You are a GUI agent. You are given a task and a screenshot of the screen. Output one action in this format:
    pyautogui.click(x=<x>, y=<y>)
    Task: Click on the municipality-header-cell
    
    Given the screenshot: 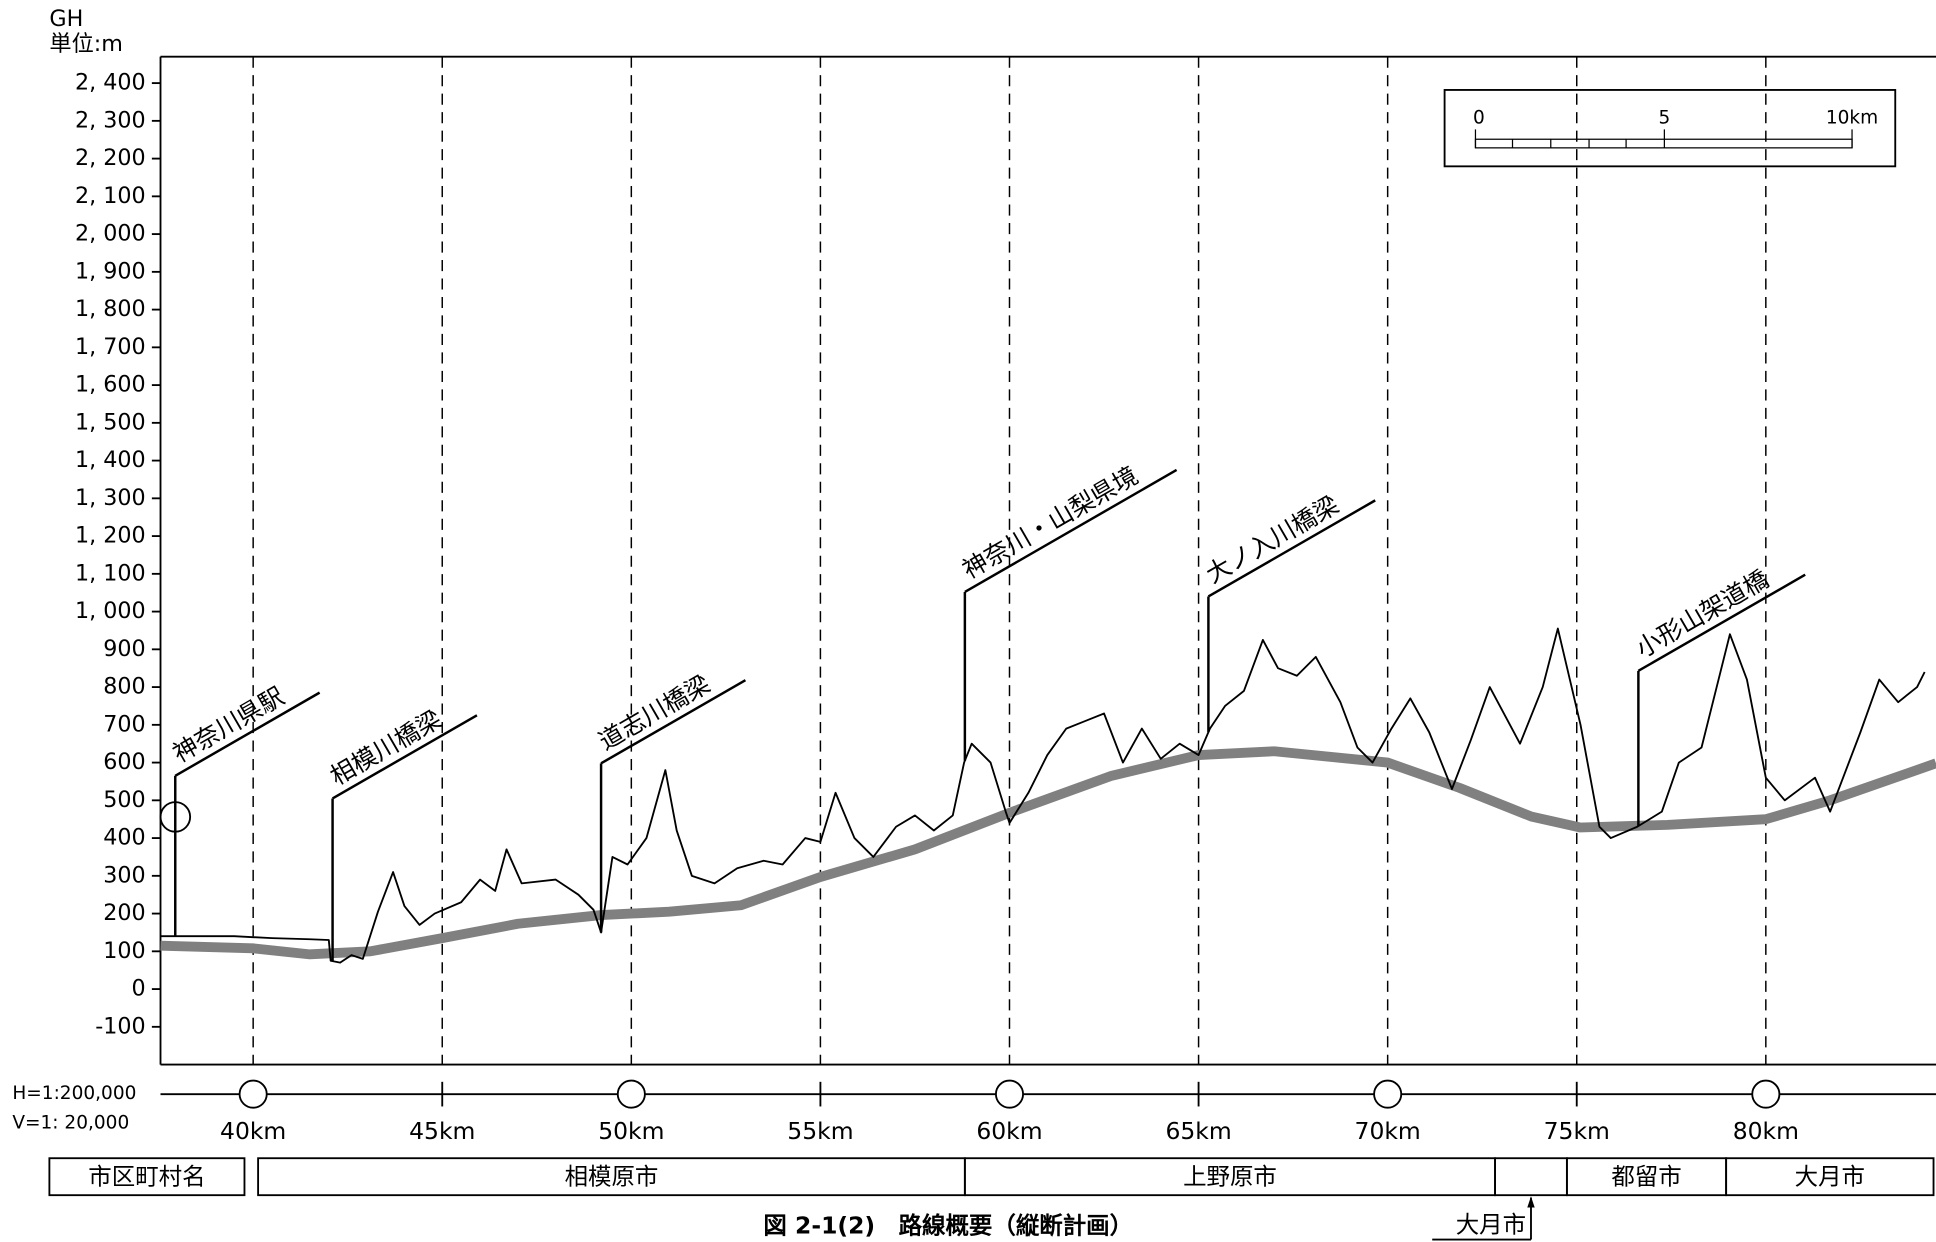 What is the action you would take?
    pyautogui.click(x=147, y=1177)
    